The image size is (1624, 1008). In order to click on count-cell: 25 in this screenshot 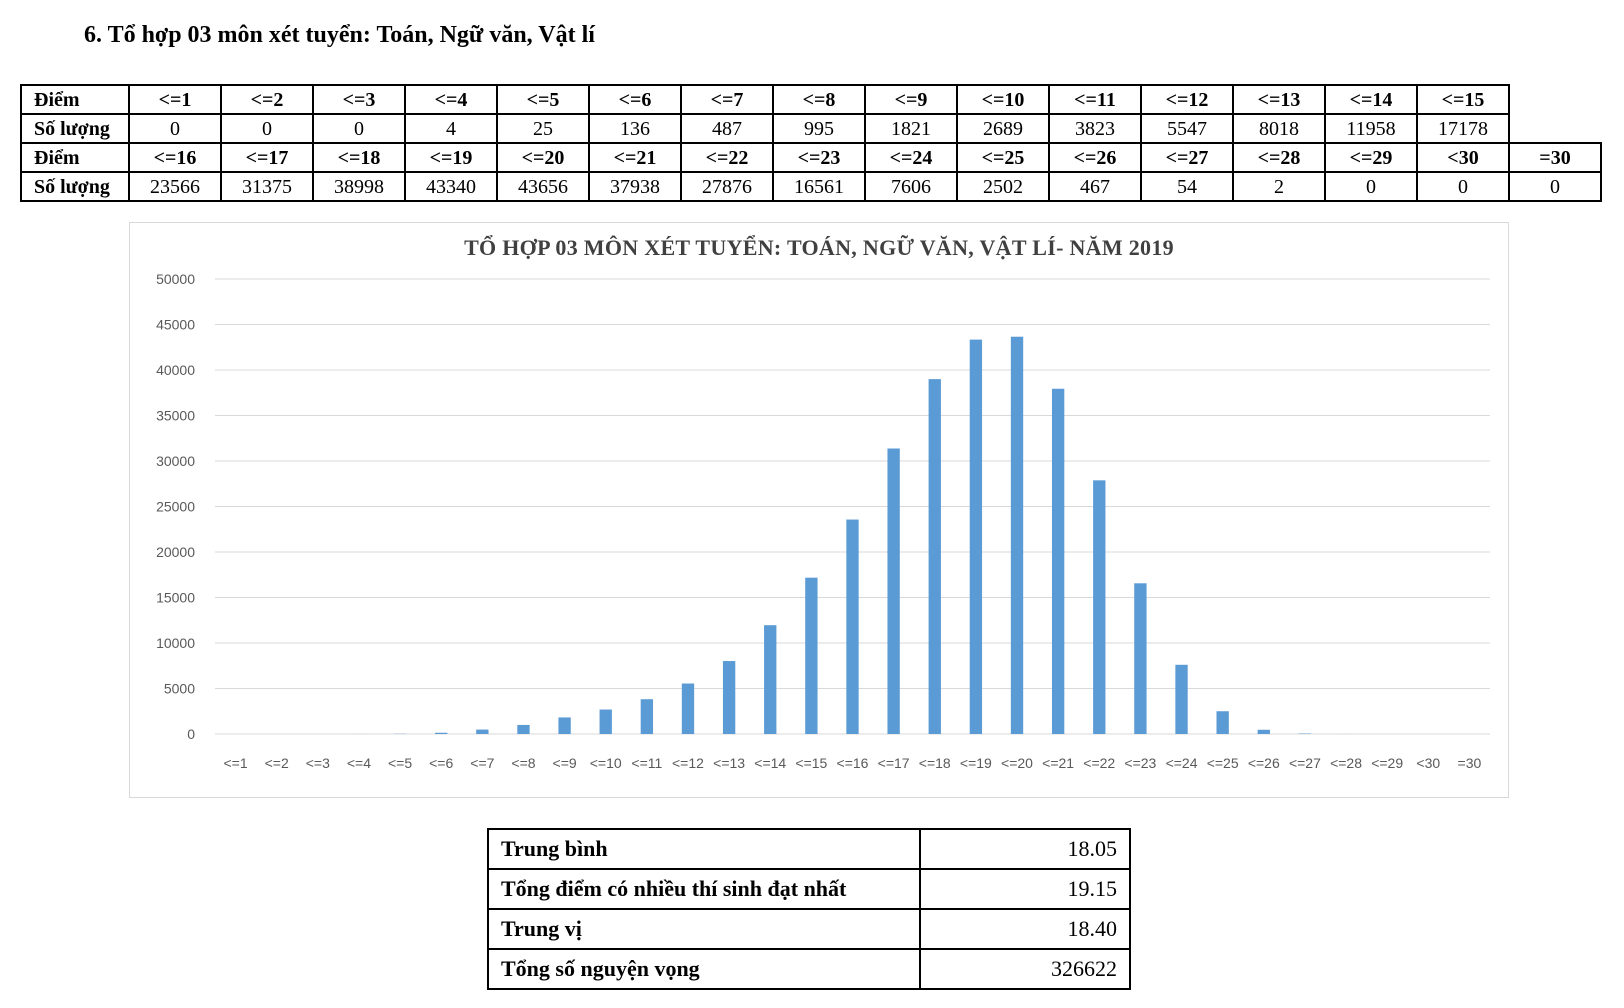, I will do `click(543, 128)`.